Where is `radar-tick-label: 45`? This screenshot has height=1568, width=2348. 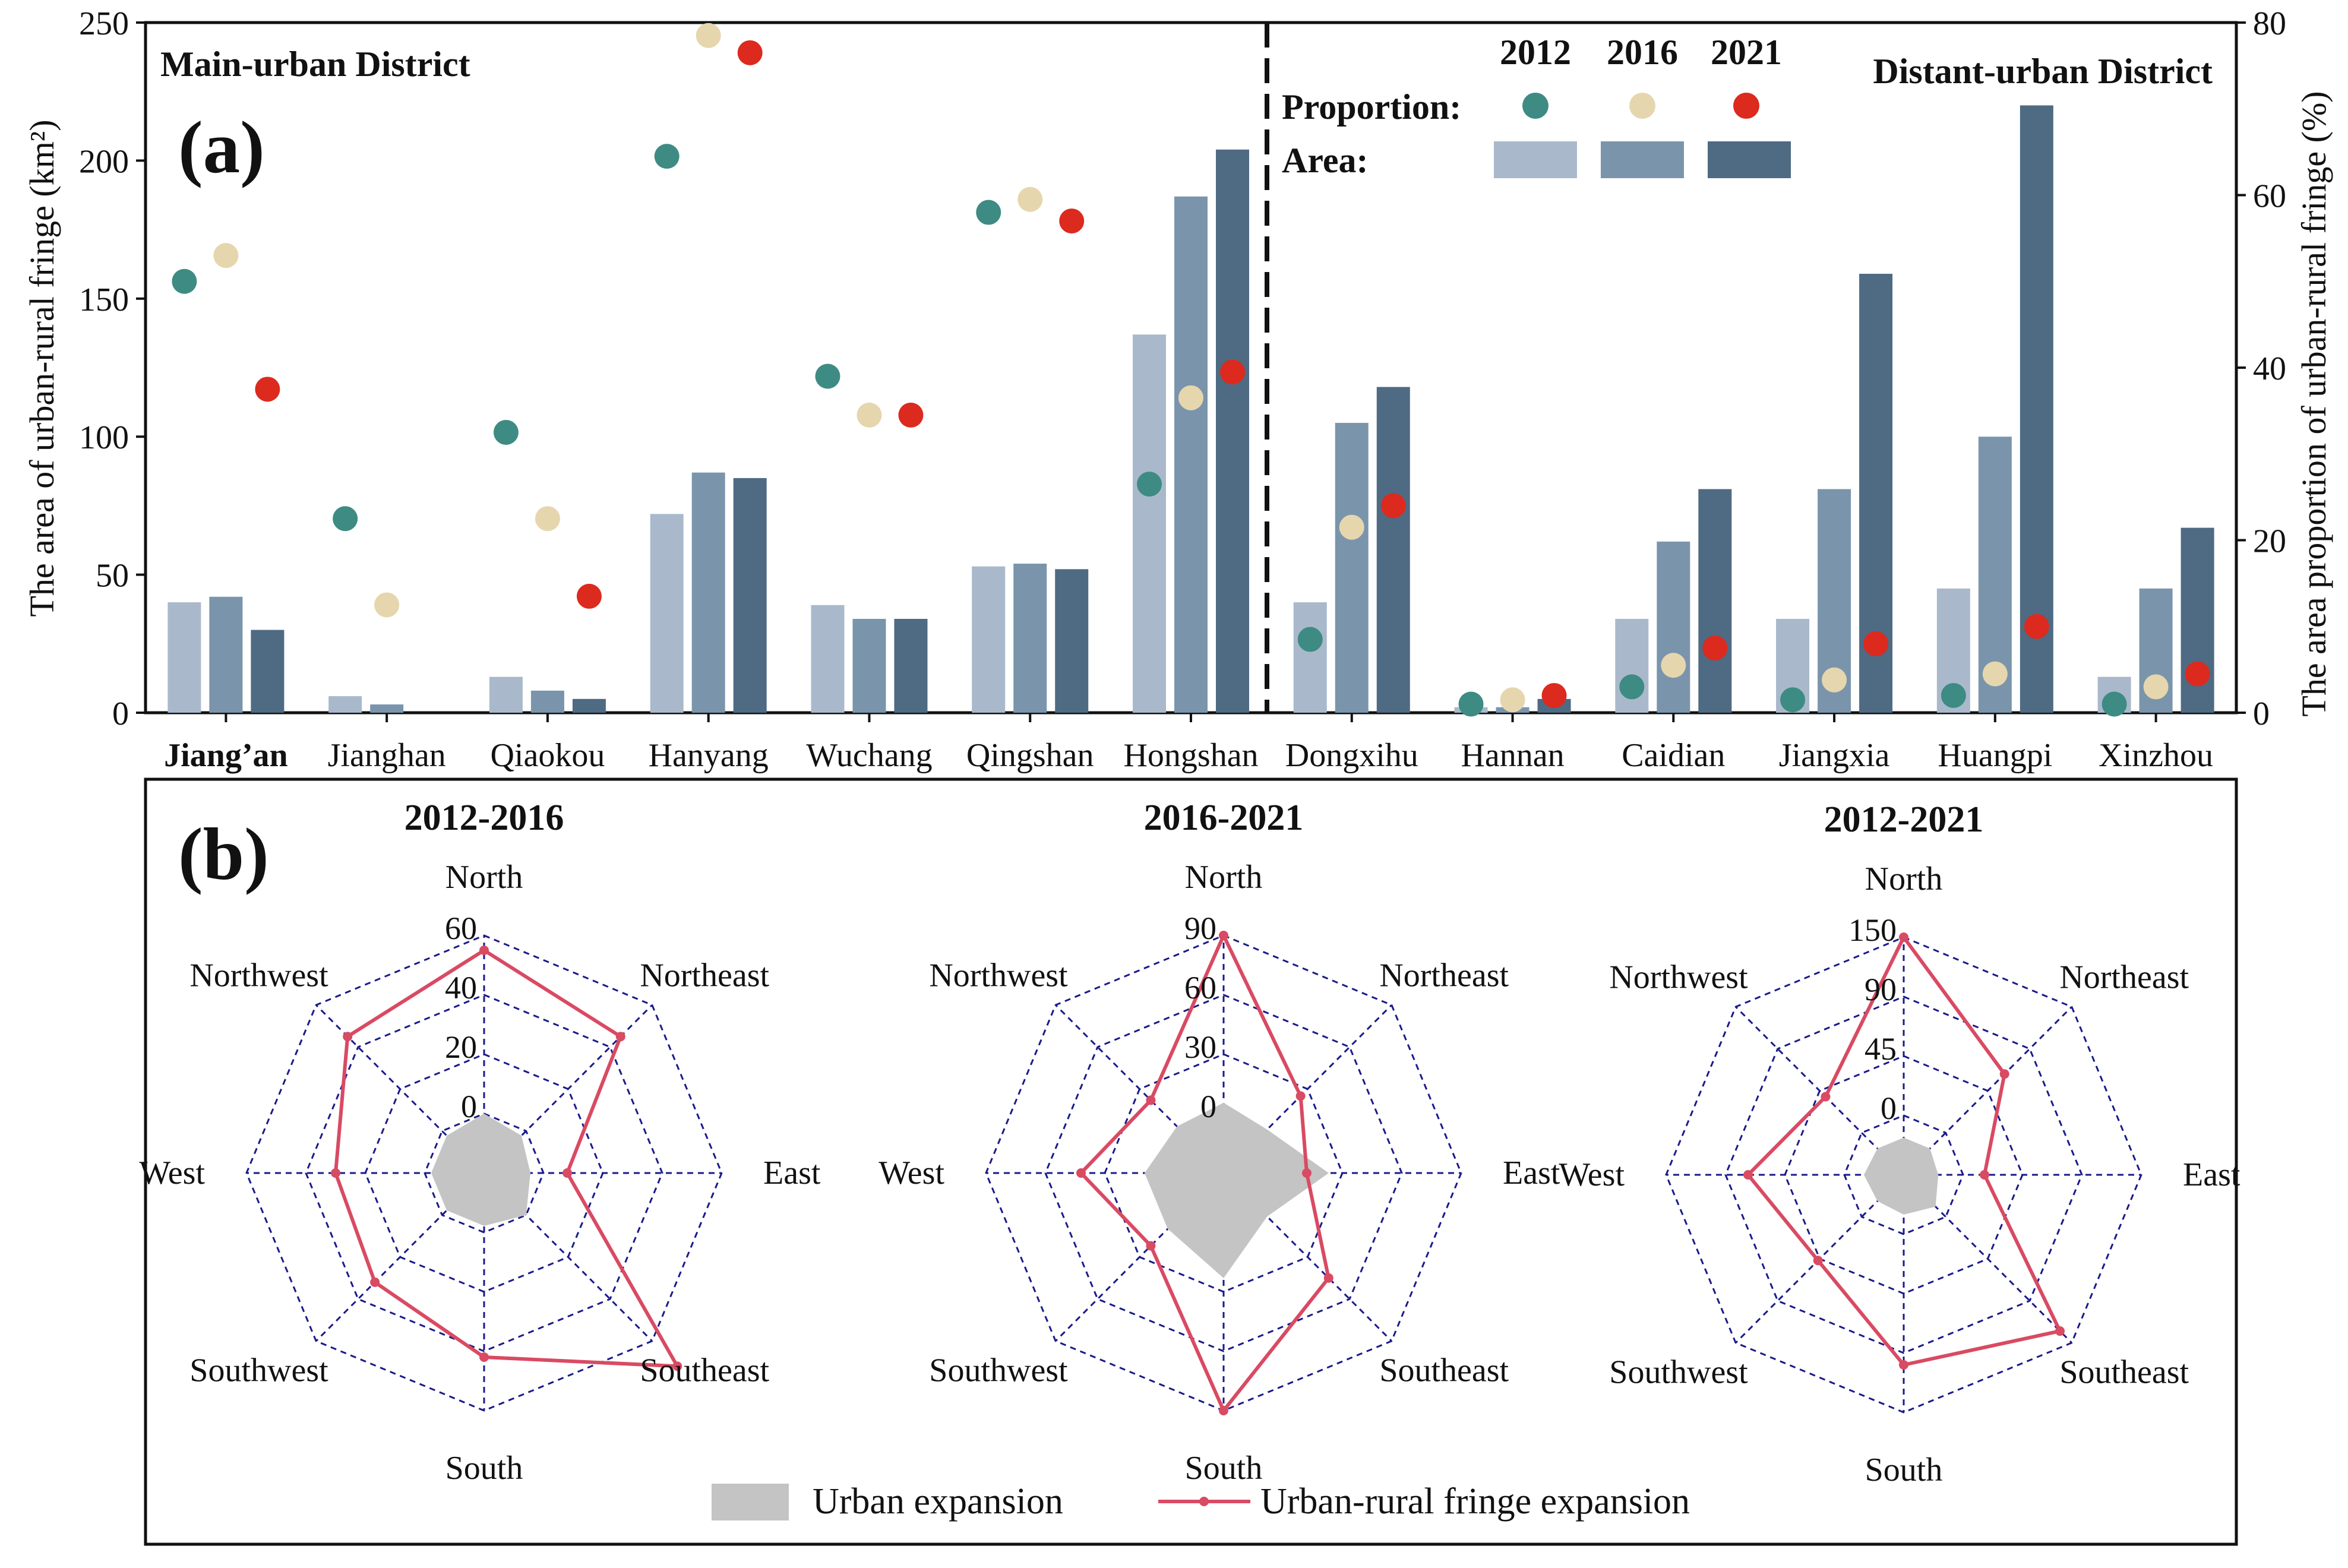
radar-tick-label: 45 is located at coordinates (1881, 1049).